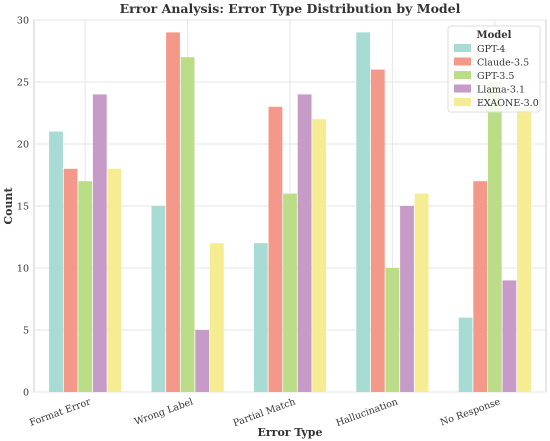  Describe the element at coordinates (495, 76) in the screenshot. I see `legend-label: GPT-3.5` at that location.